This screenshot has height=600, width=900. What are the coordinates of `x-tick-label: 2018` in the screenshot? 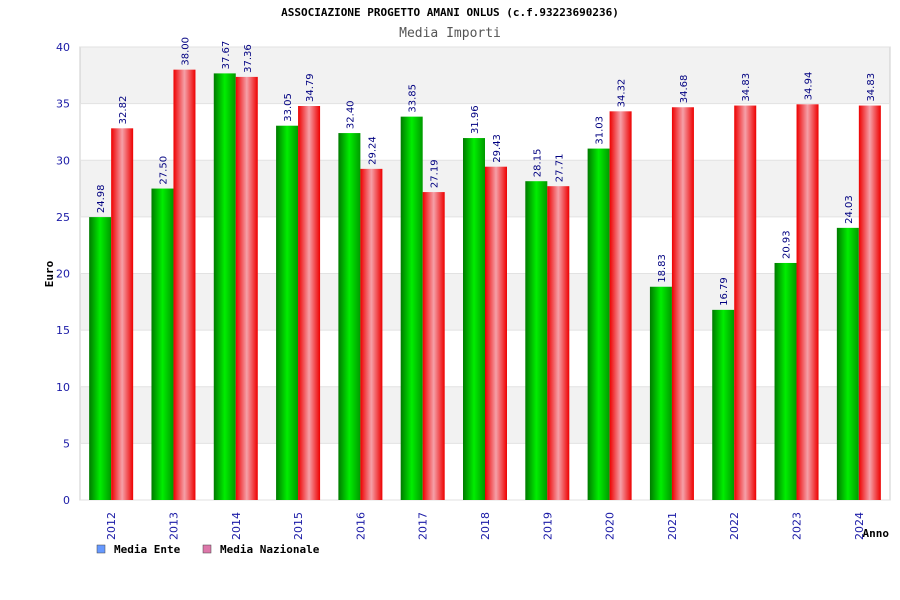 It's located at (485, 526).